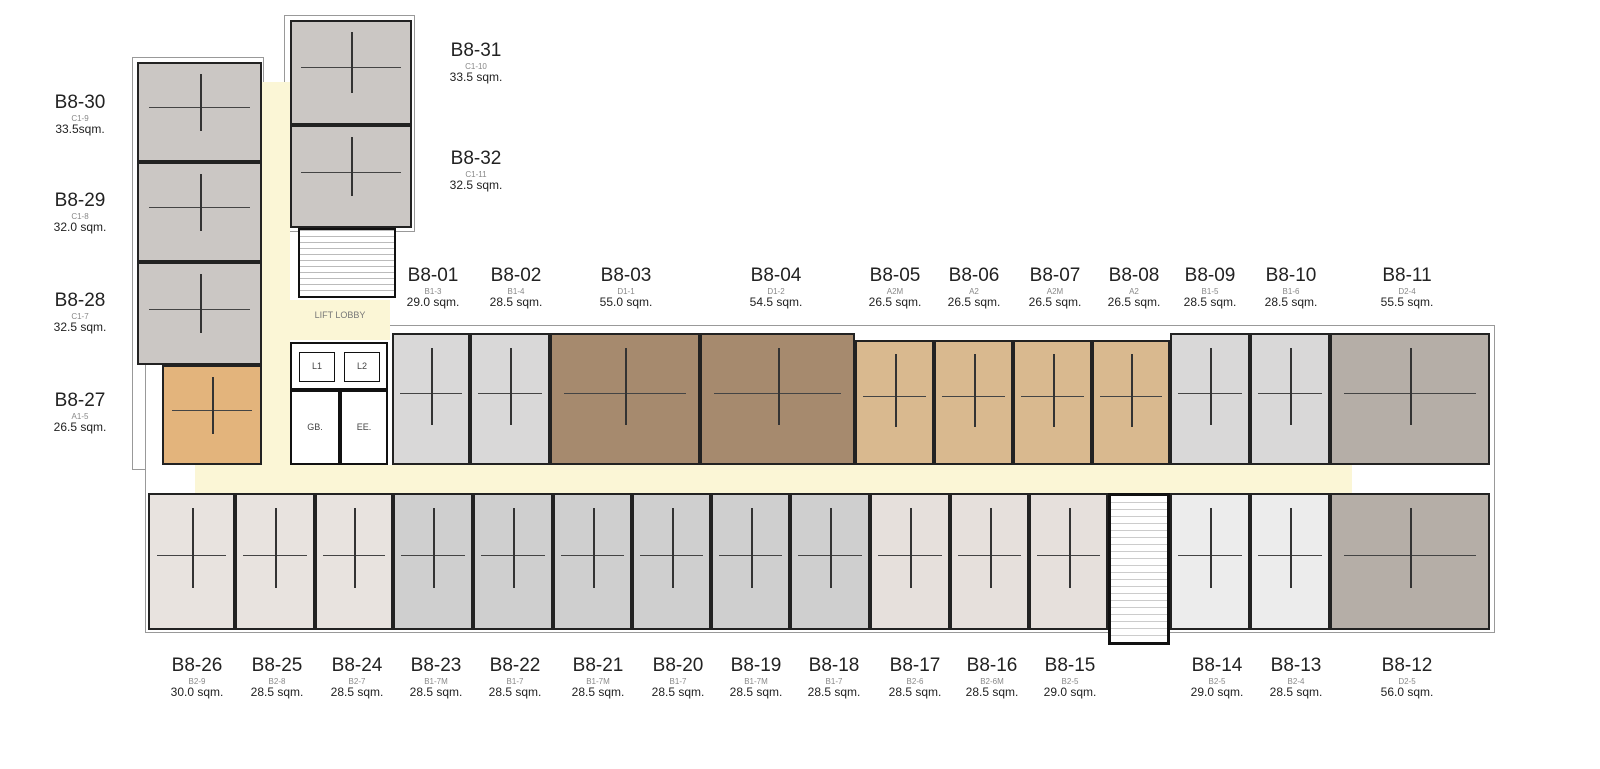 Image resolution: width=1600 pixels, height=769 pixels. I want to click on unit-code: B8-08, so click(1134, 275).